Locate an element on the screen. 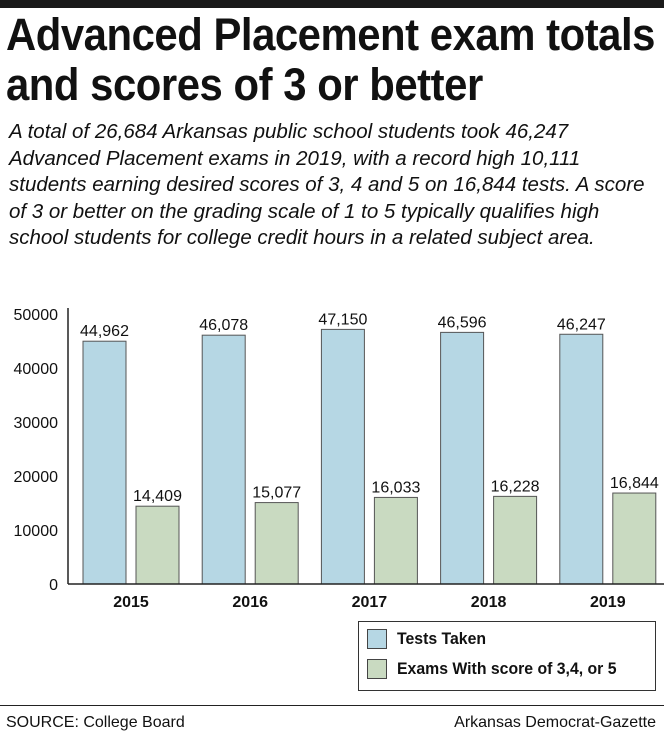 Image resolution: width=664 pixels, height=751 pixels. legend-label-exams-3-or-better: Exams With score of 3,4, or 5 is located at coordinates (507, 668).